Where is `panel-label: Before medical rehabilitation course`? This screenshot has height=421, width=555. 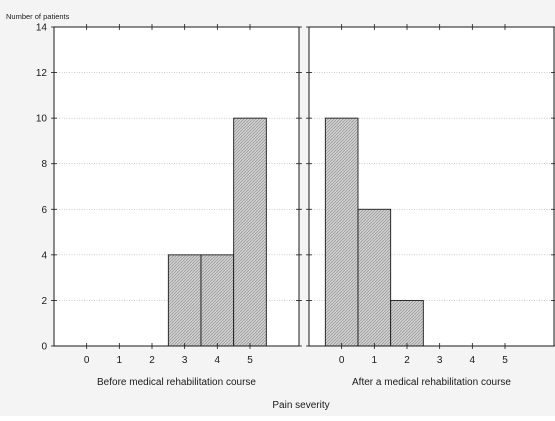 panel-label: Before medical rehabilitation course is located at coordinates (176, 382).